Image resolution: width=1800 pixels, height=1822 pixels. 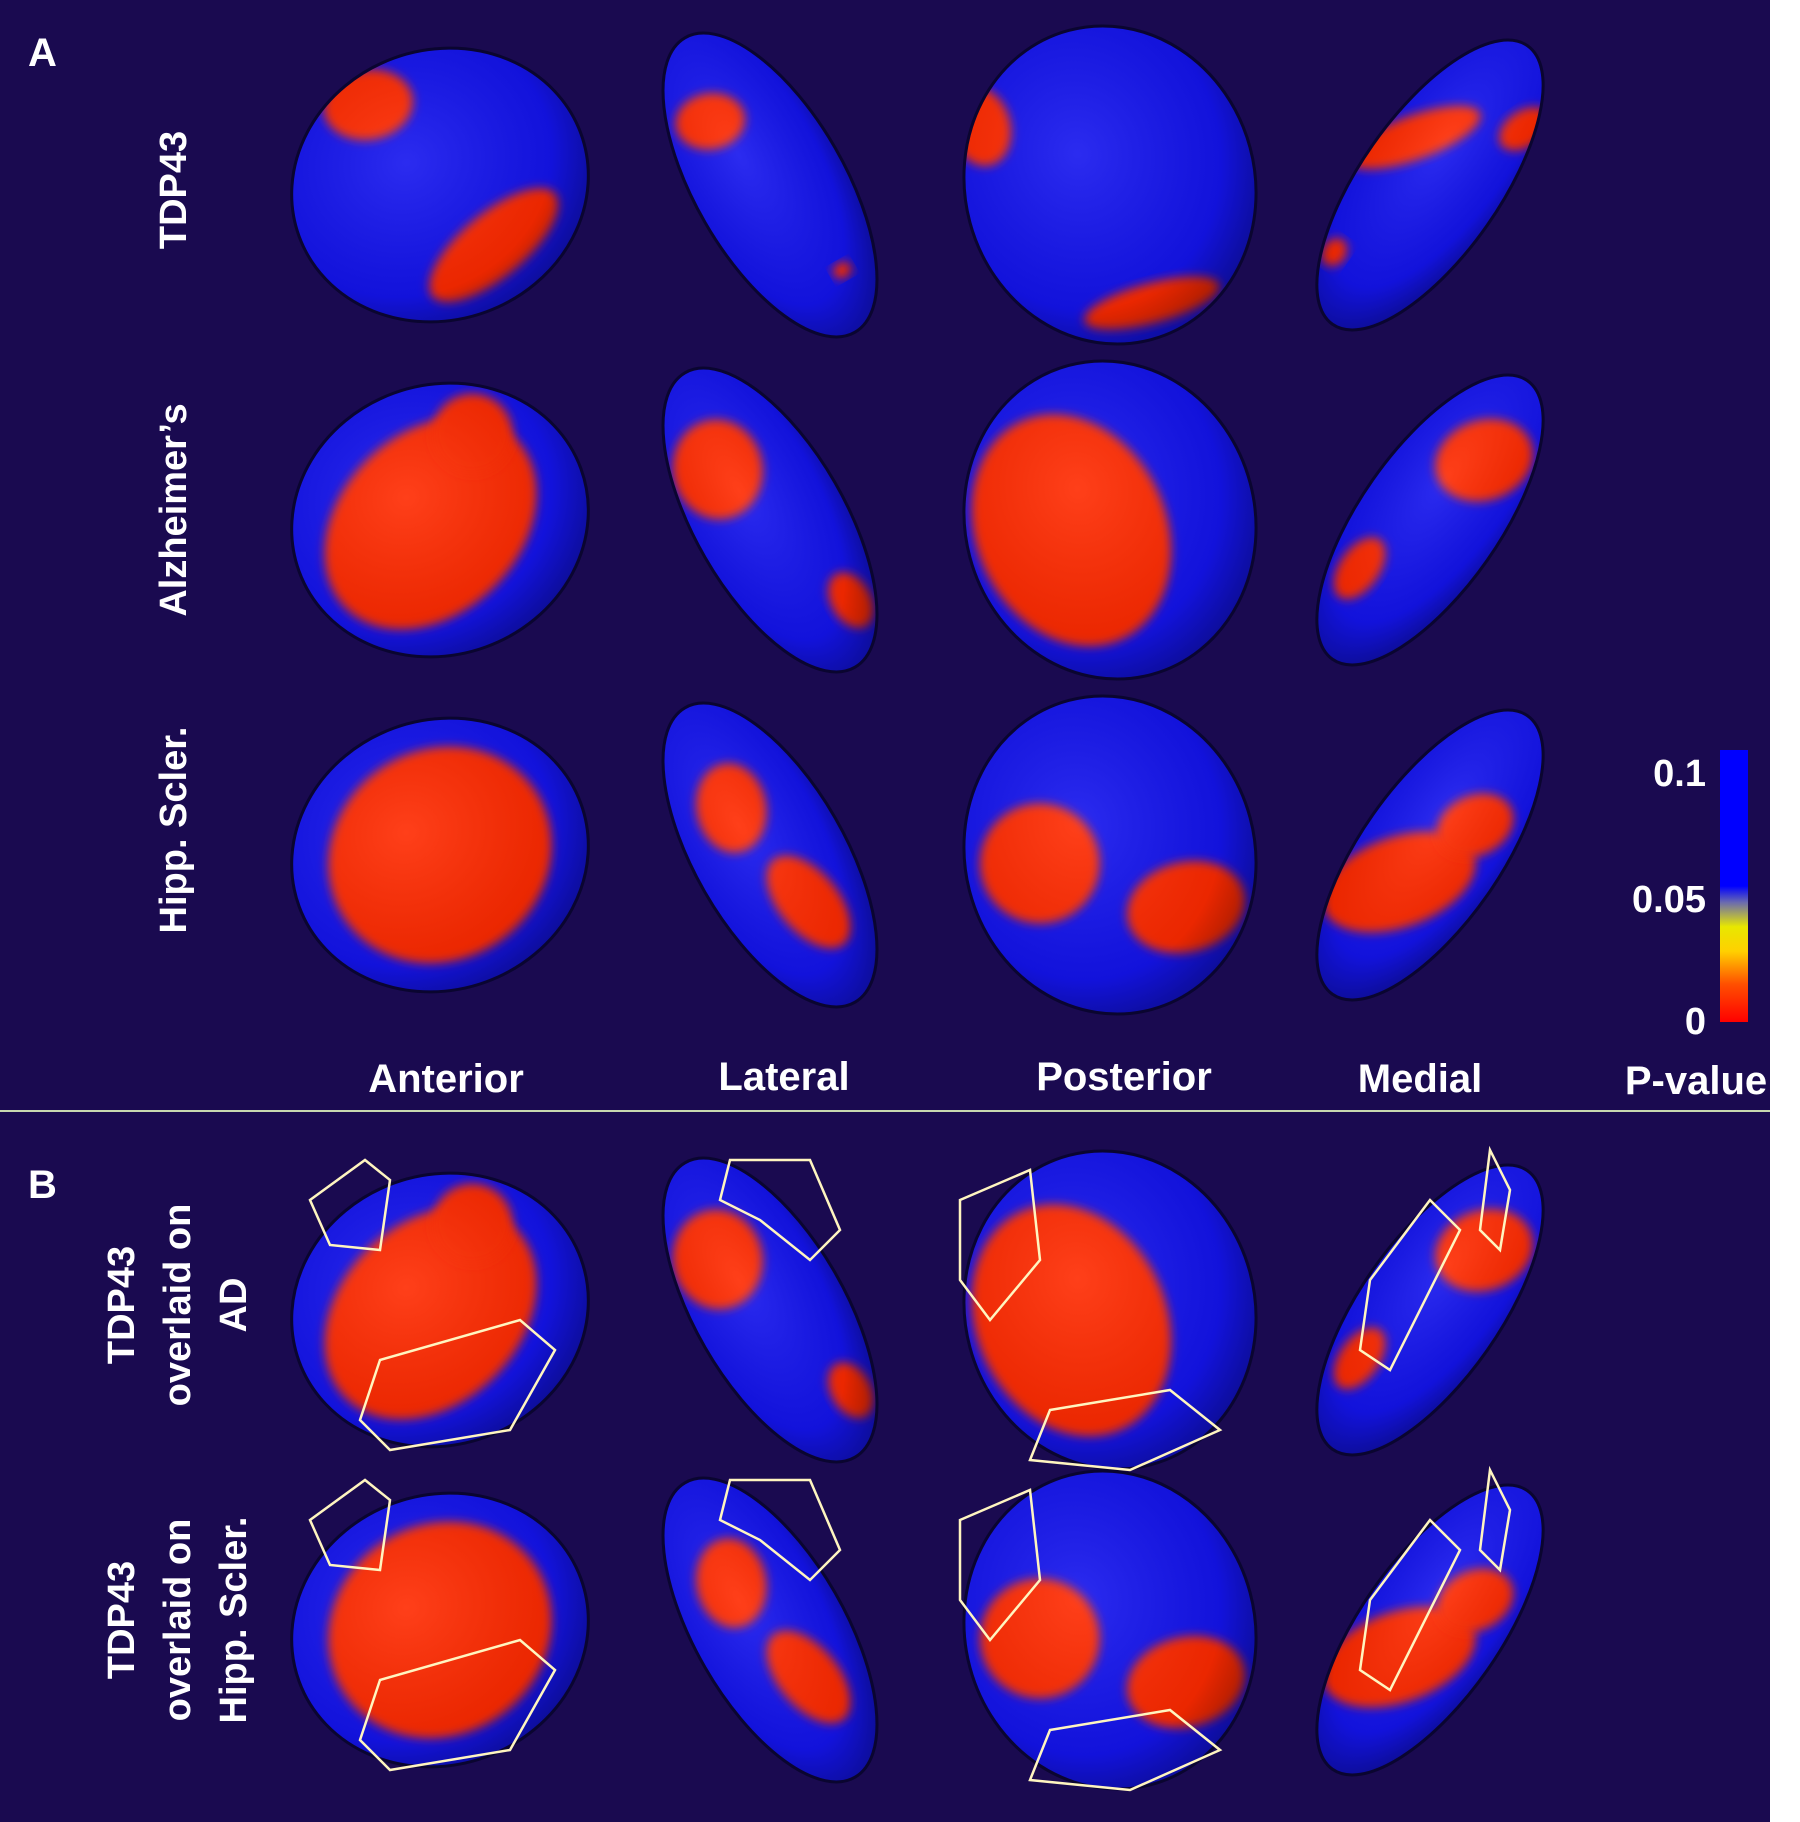 What do you see at coordinates (1669, 900) in the screenshot?
I see `colorbar-tick-mid: 0.05` at bounding box center [1669, 900].